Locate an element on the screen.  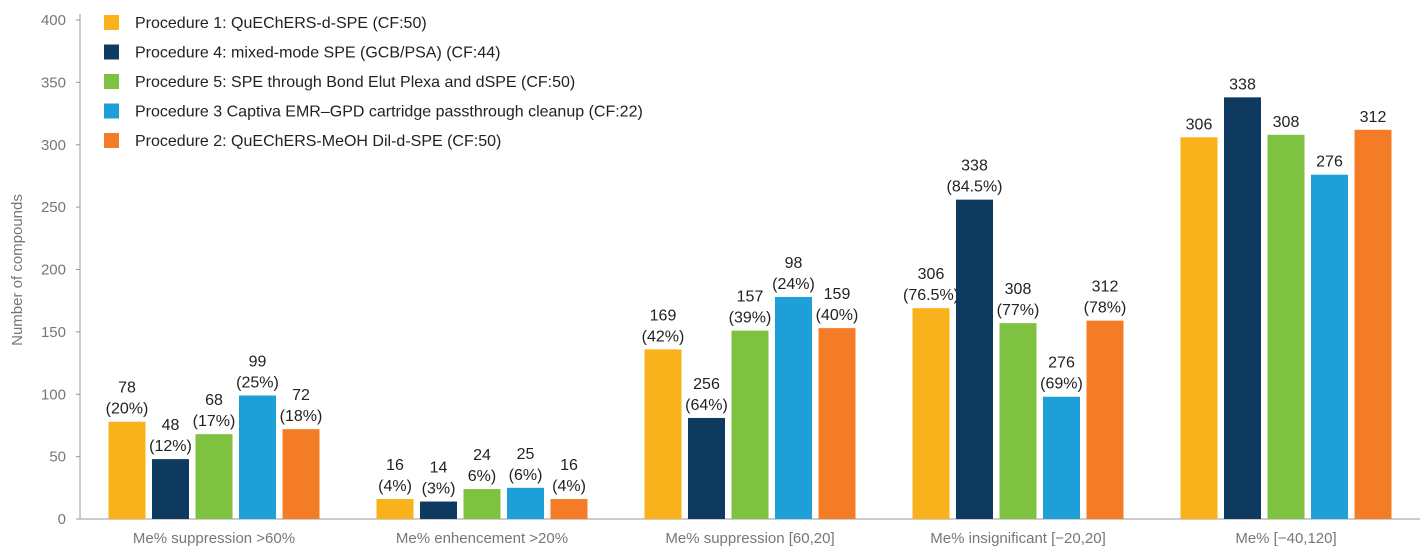
y-tick-label: 150 is located at coordinates (53, 332).